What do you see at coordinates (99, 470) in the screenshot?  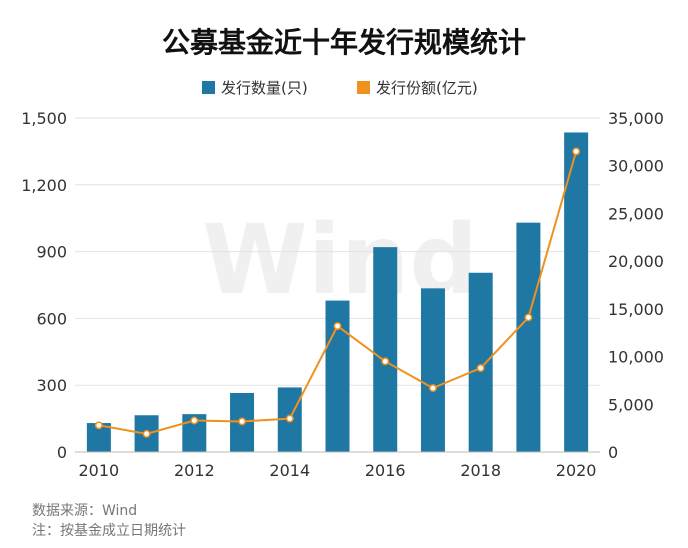 I see `x-tick-label: 2010` at bounding box center [99, 470].